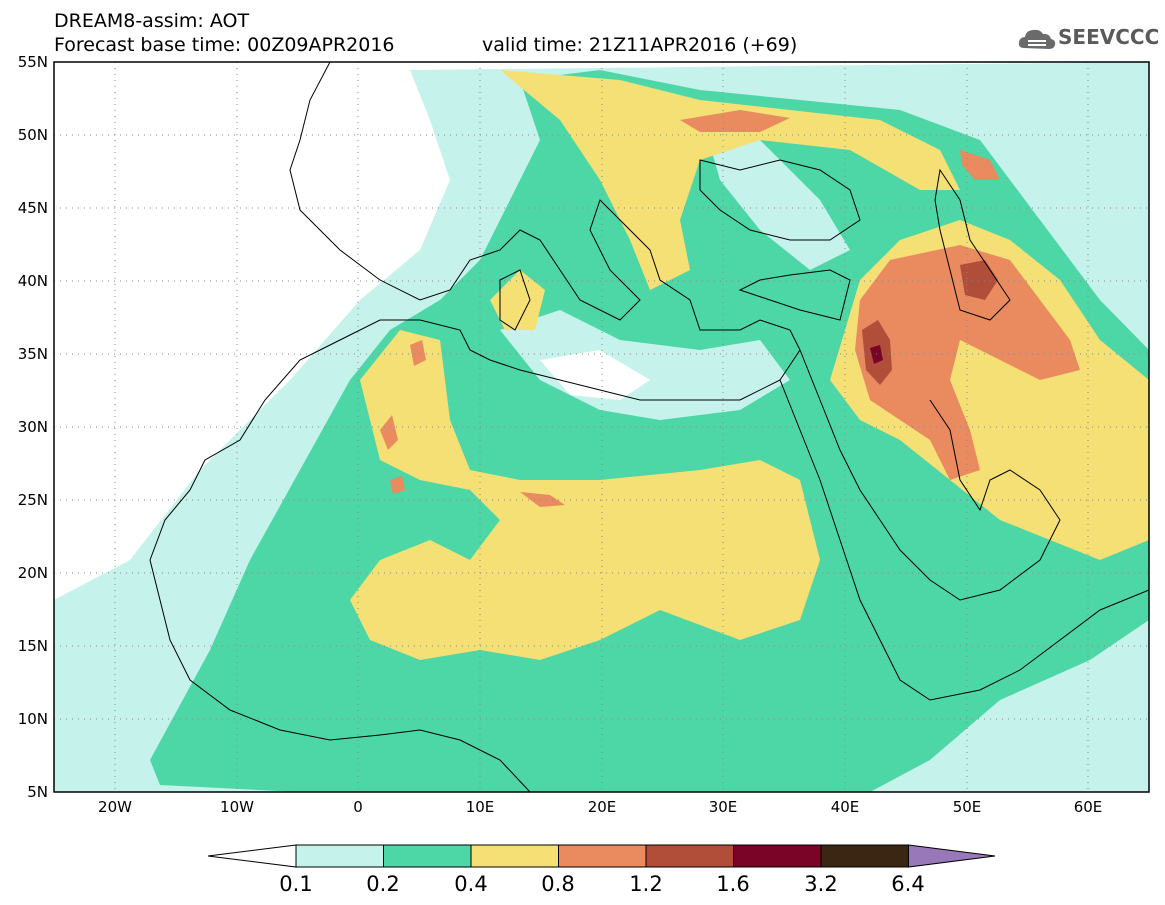  What do you see at coordinates (33, 719) in the screenshot?
I see `lat-label: 10N` at bounding box center [33, 719].